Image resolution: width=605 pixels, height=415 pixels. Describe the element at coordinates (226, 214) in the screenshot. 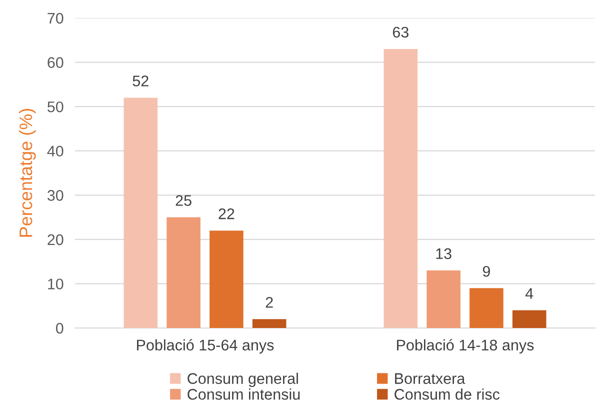

I see `data-label: 22` at that location.